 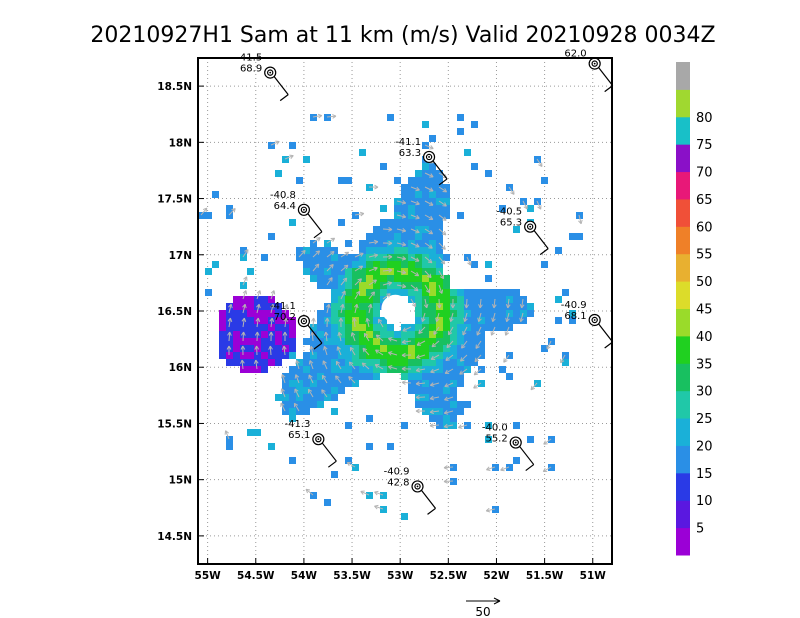 I want to click on colorbar: 5 10 15 20 25 30 35 40 45 50 55 60 65 70 75 80, so click(x=694, y=309).